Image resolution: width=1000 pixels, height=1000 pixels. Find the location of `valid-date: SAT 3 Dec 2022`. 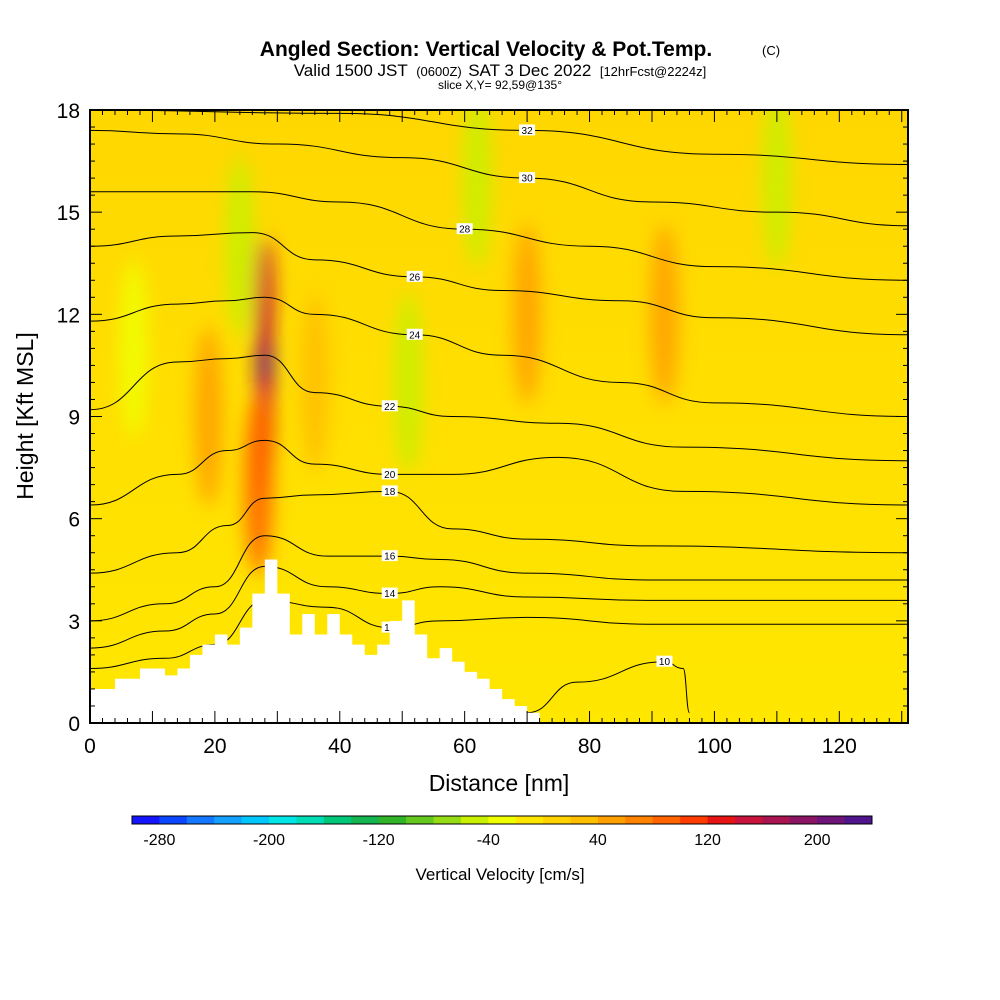

valid-date: SAT 3 Dec 2022 is located at coordinates (529, 70).